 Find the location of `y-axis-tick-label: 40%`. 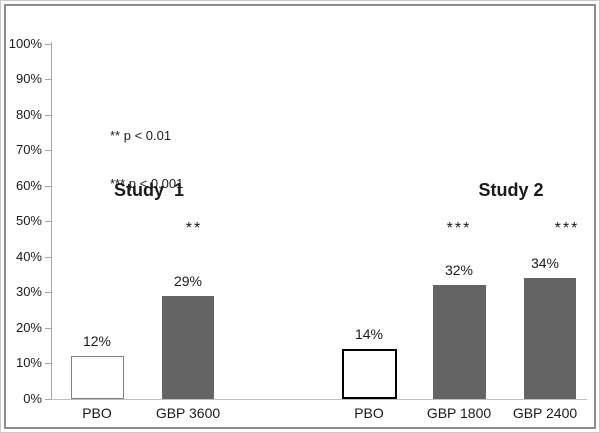

y-axis-tick-label: 40% is located at coordinates (28, 256).